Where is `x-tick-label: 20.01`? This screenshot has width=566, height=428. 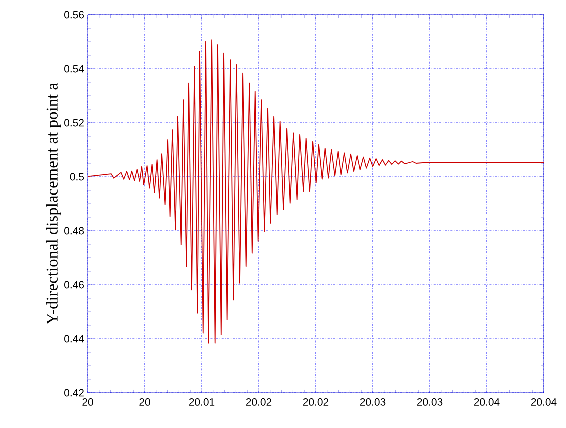
x-tick-label: 20.01 is located at coordinates (202, 402).